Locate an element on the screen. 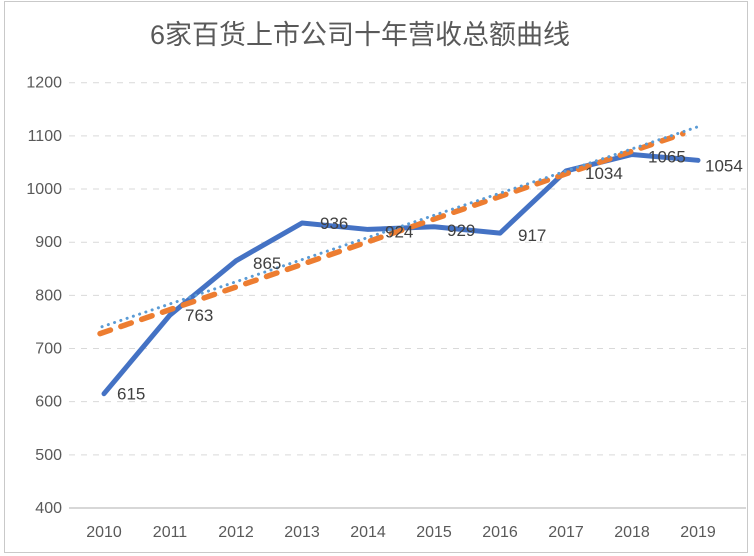 The width and height of the screenshot is (754, 556). data-label: 763 is located at coordinates (199, 315).